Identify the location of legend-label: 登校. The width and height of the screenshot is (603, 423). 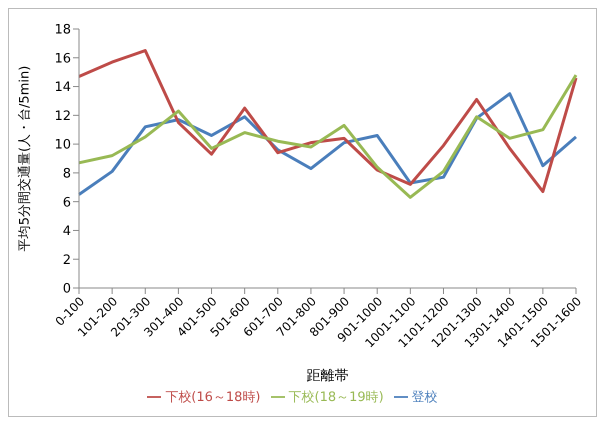
(425, 397).